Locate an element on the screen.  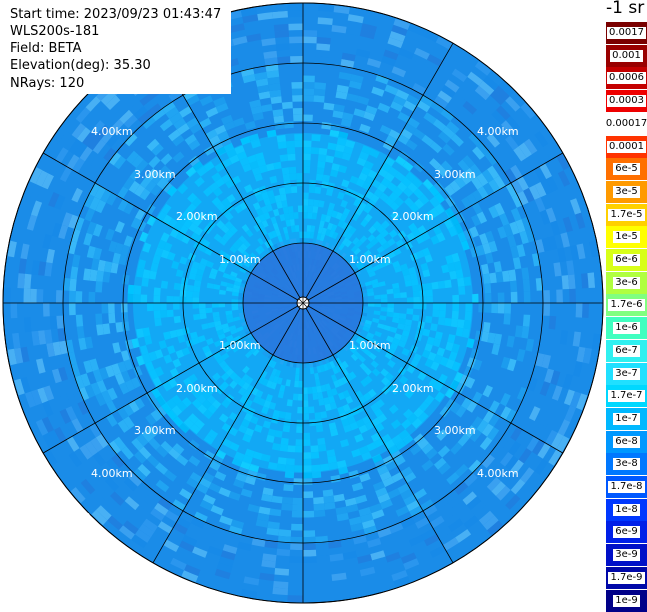
colorbar-tick-label: 6e-8 is located at coordinates (626, 442).